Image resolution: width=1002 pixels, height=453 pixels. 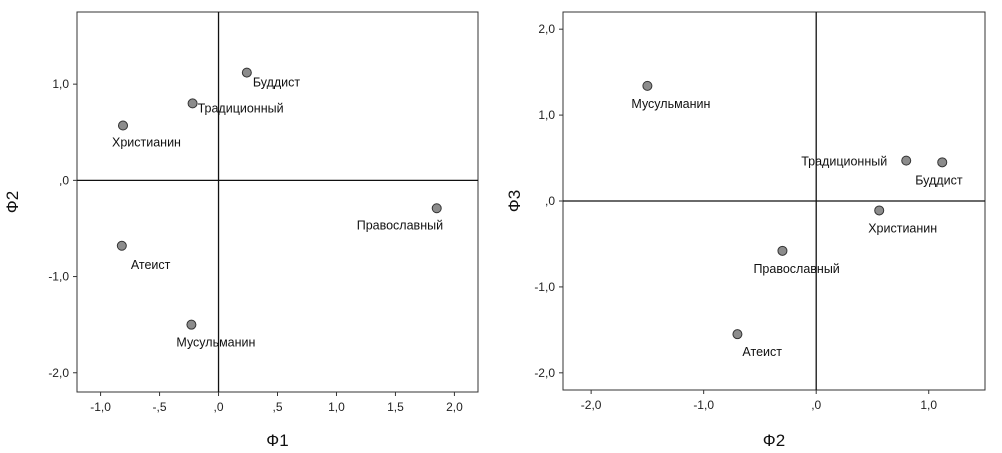 I want to click on x-tick-label: -,5, so click(x=160, y=407).